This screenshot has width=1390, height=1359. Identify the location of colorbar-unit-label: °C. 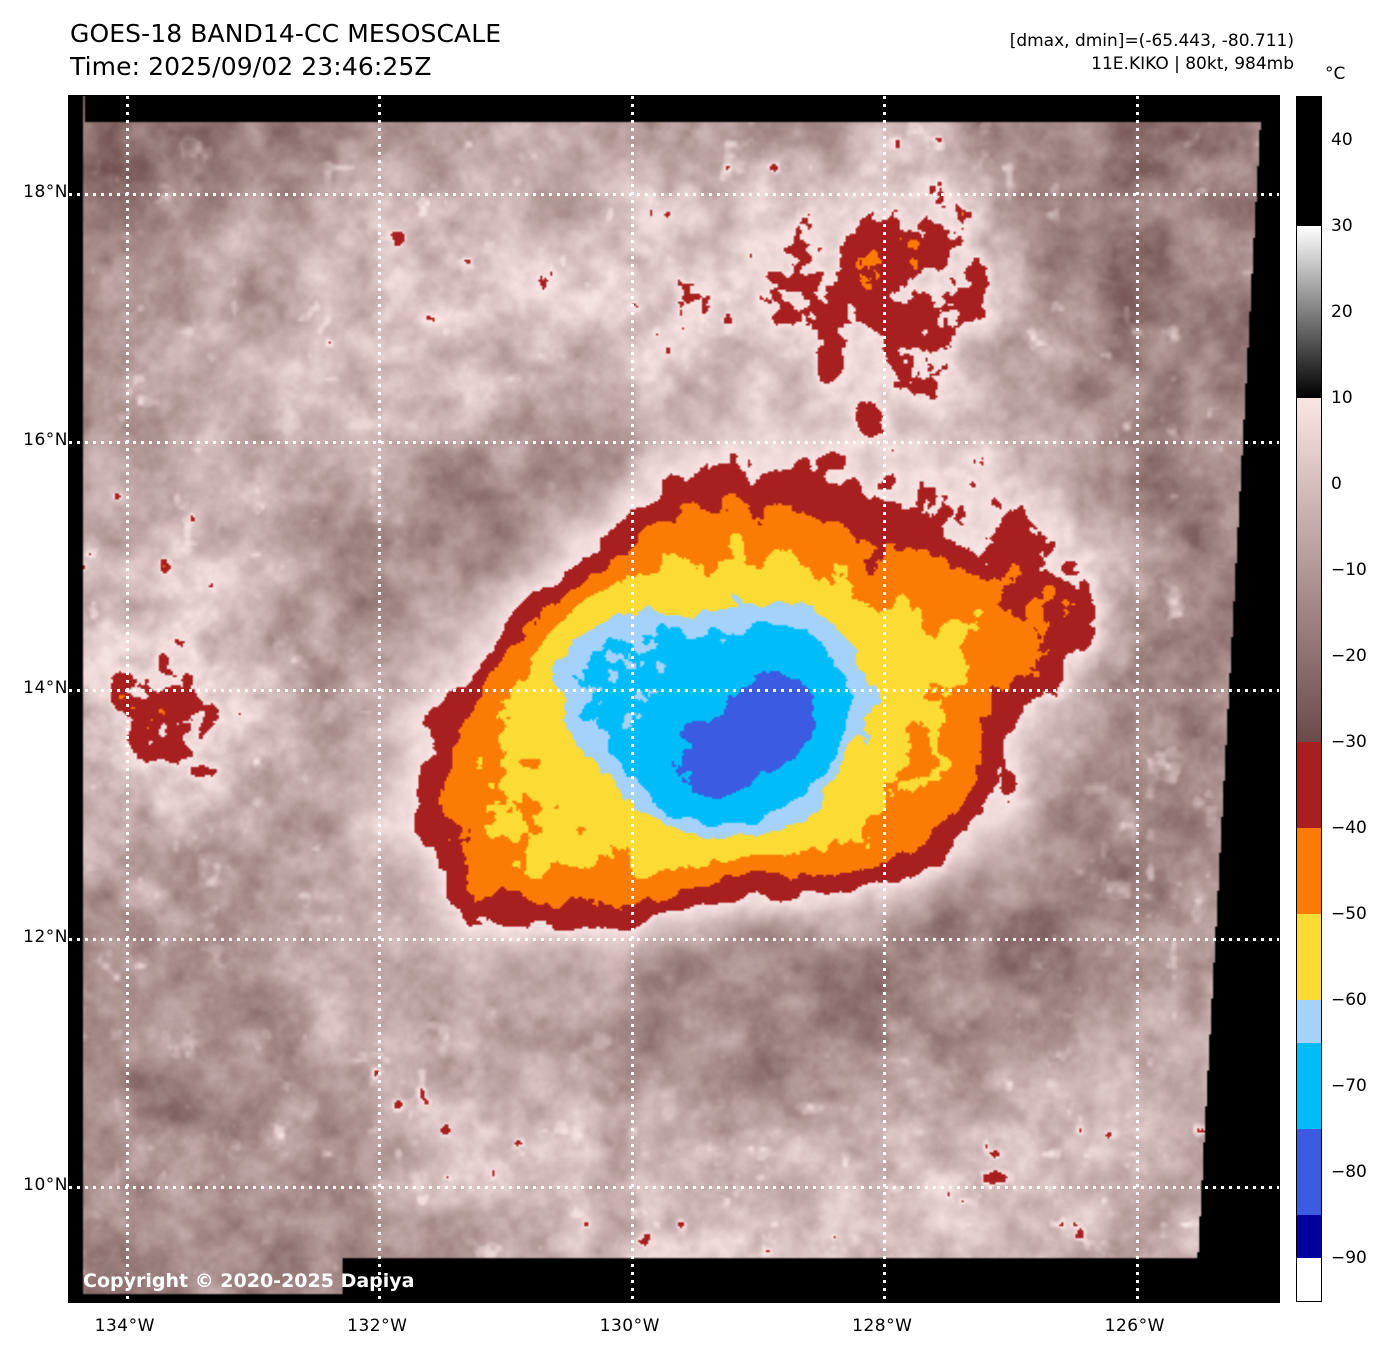
(1335, 74).